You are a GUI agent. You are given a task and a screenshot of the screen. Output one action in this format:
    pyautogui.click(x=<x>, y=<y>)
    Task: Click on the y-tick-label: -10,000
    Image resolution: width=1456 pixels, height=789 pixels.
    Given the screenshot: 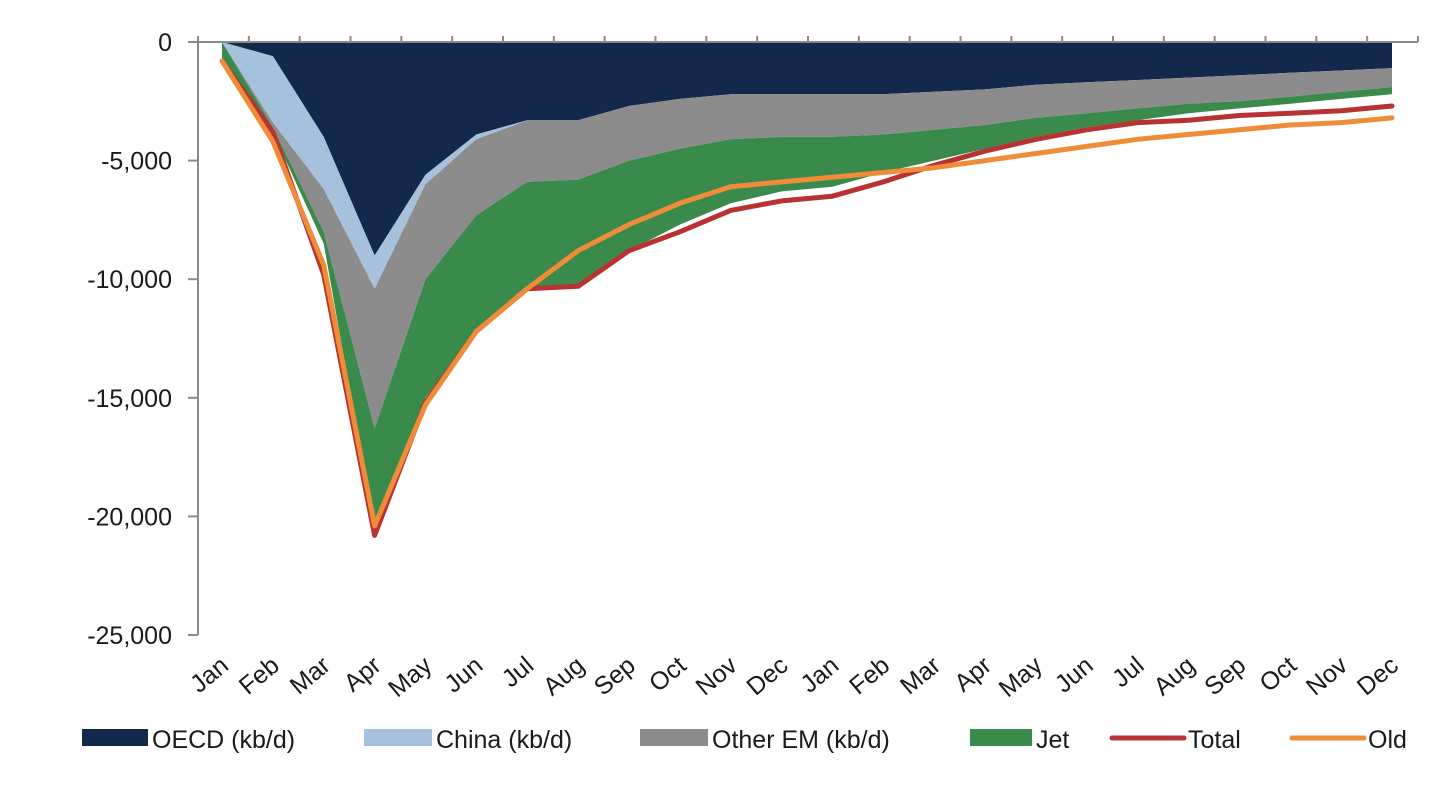 What is the action you would take?
    pyautogui.click(x=129, y=280)
    